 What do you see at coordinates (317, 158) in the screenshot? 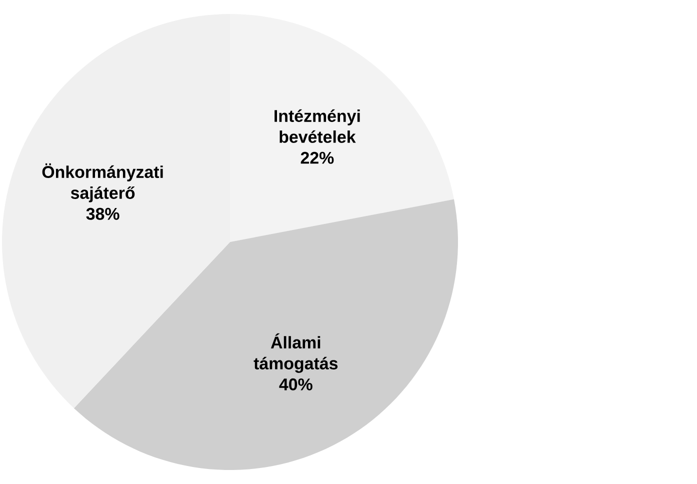
I see `data-label: 22%` at bounding box center [317, 158].